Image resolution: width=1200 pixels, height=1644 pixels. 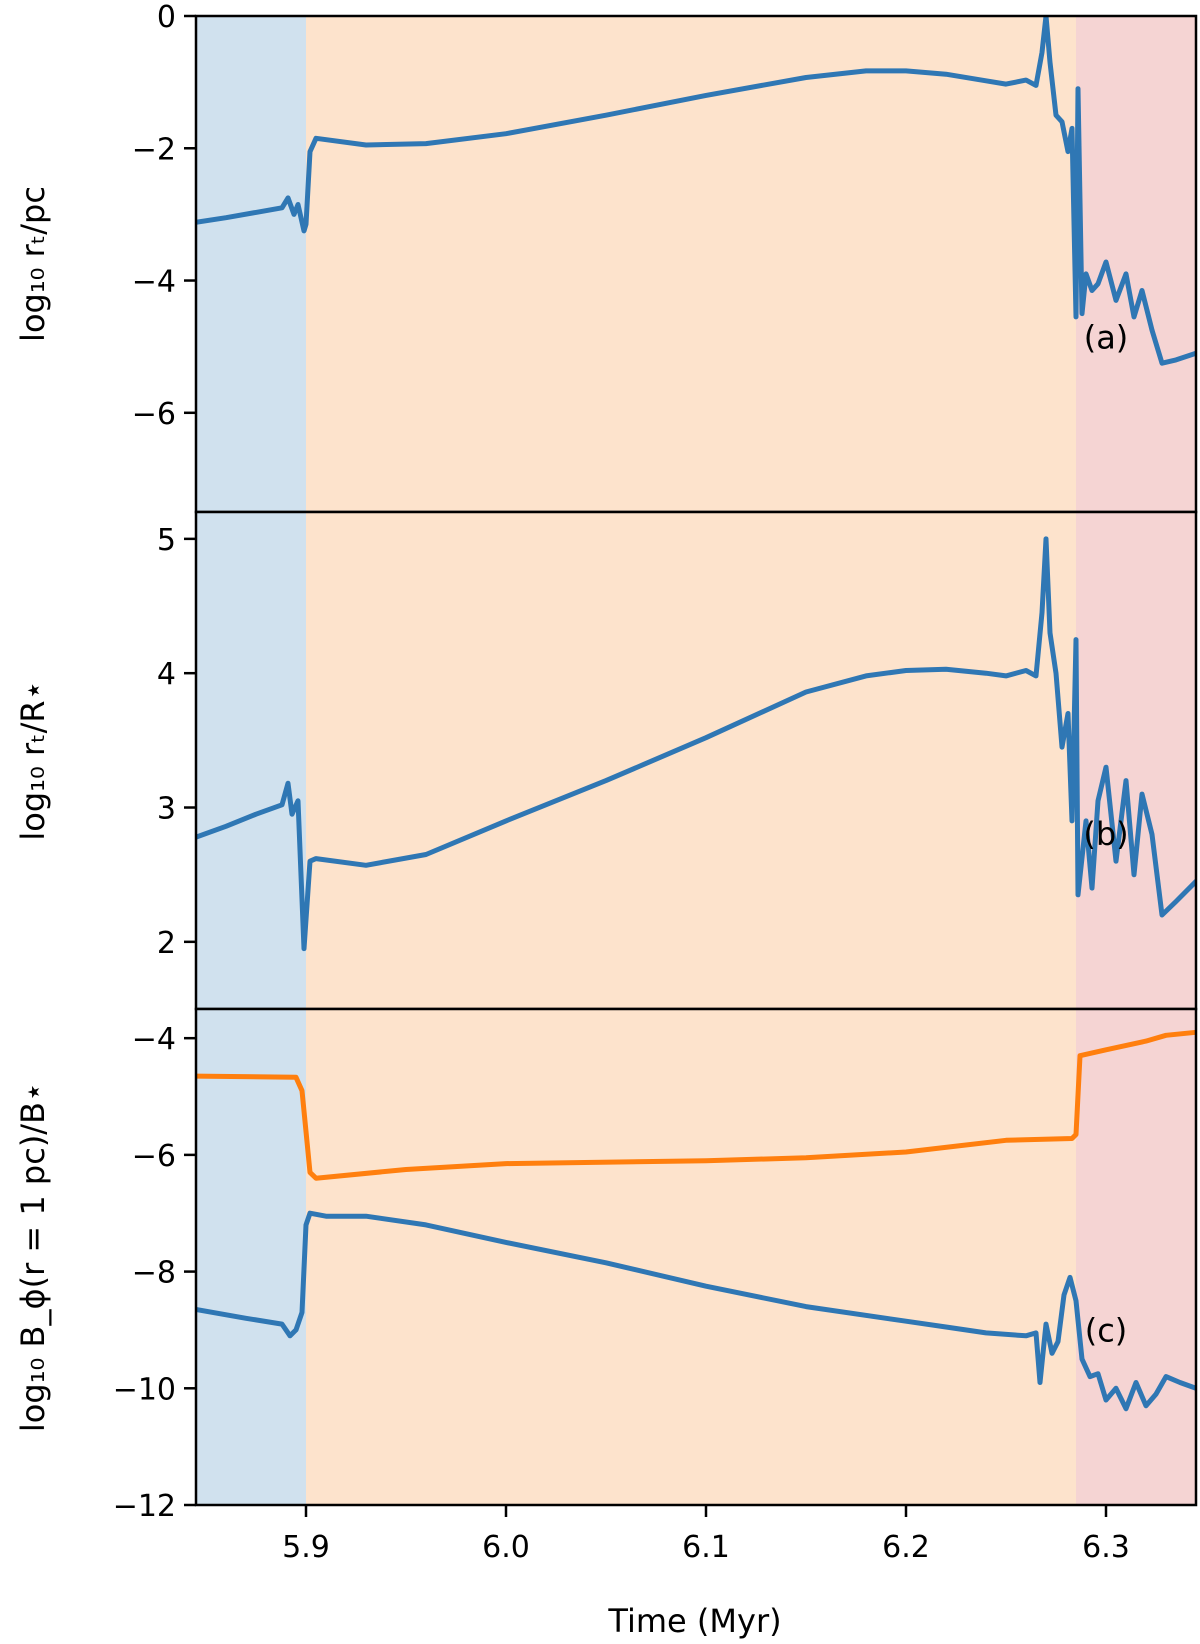 I want to click on y-tick-label: 2, so click(x=166, y=943).